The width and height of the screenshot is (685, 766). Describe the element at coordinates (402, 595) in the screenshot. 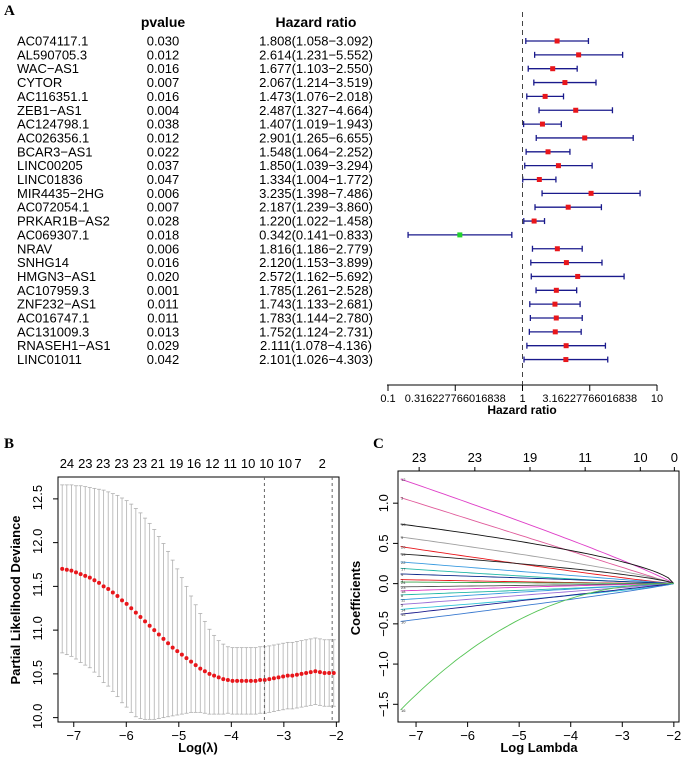

I see `plot-c-index-label: 8` at that location.